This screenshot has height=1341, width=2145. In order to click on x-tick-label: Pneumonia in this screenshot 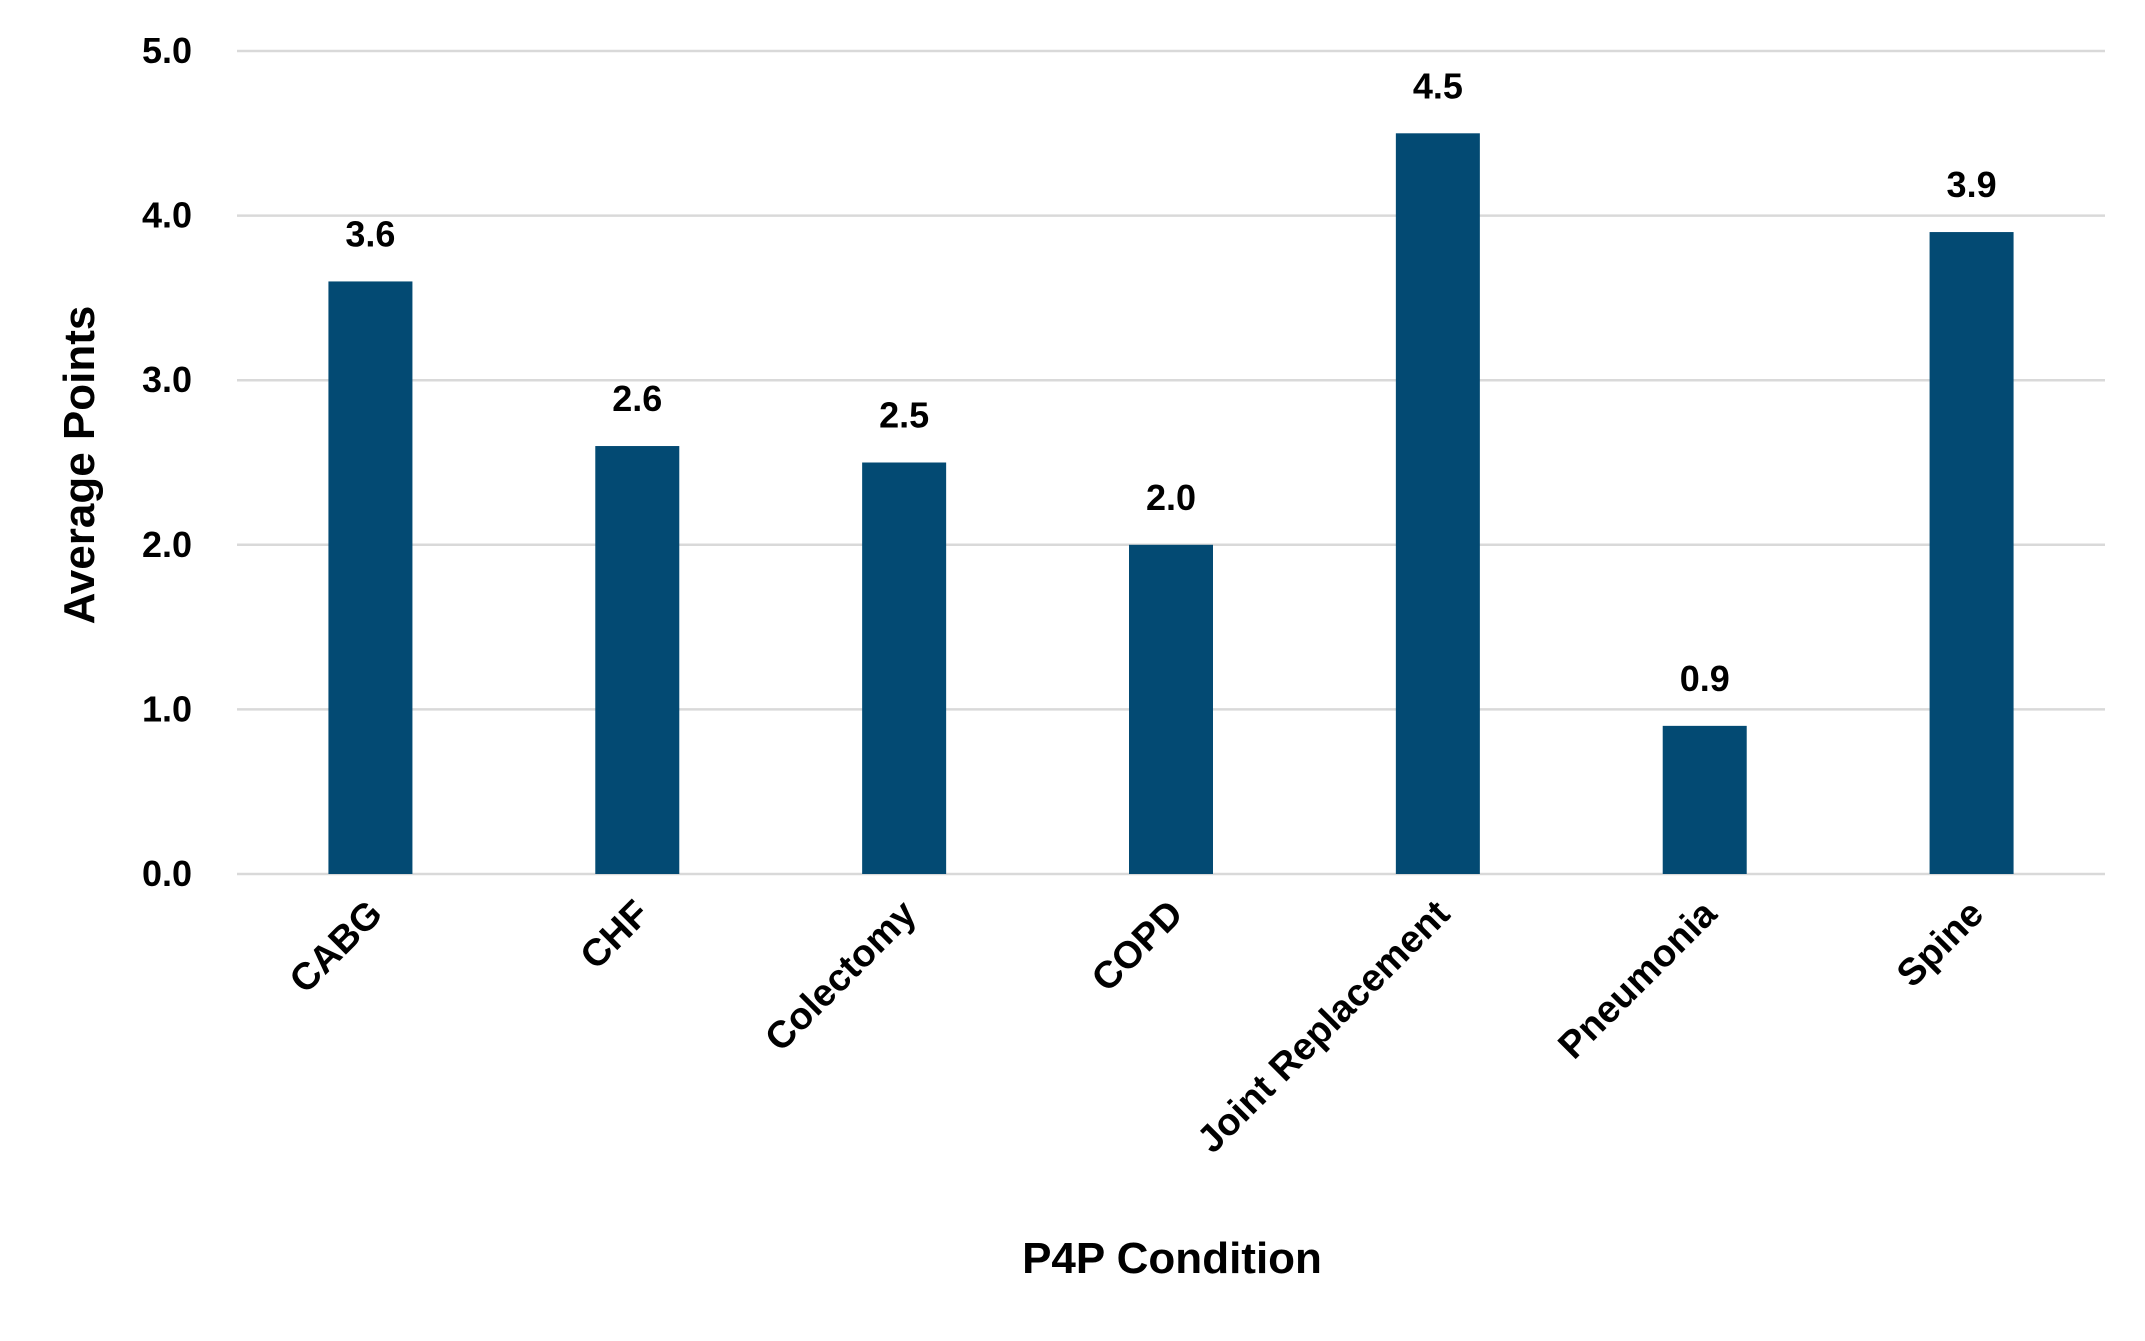, I will do `click(1638, 979)`.